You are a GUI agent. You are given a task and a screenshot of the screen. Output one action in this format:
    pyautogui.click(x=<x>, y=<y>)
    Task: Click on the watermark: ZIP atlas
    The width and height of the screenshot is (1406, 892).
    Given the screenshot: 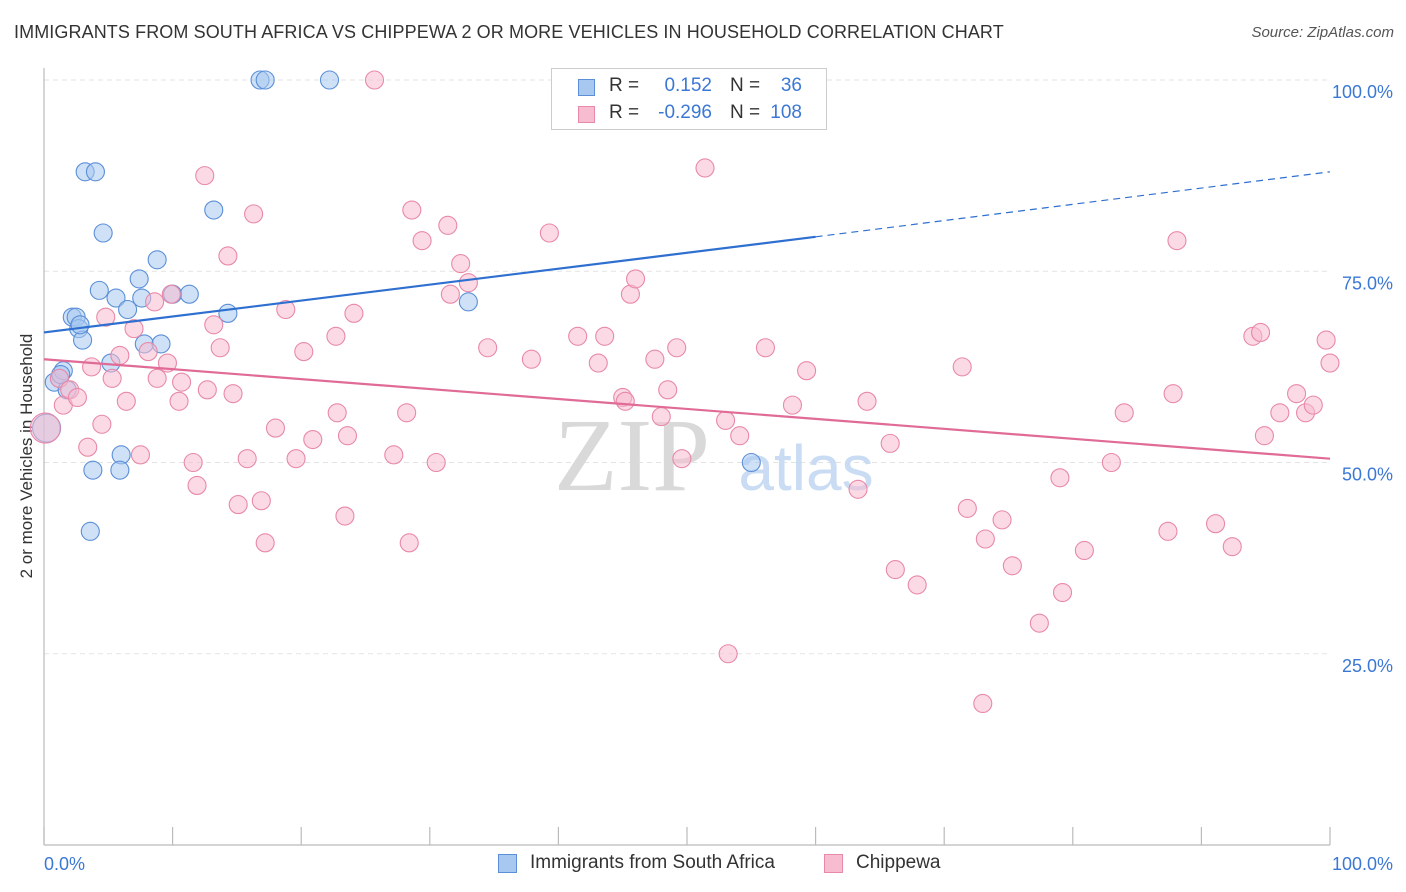 What is the action you would take?
    pyautogui.click(x=714, y=455)
    